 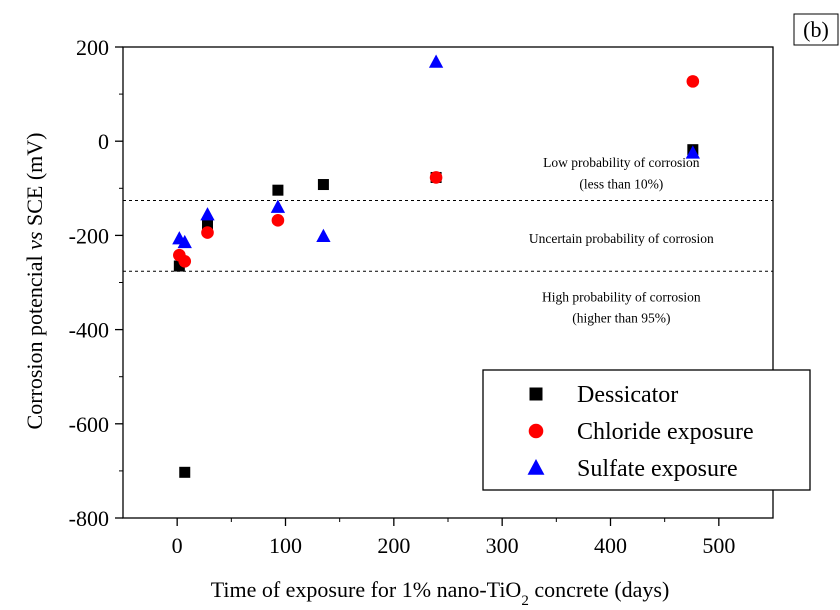 What do you see at coordinates (34, 340) in the screenshot?
I see `y-axis-title-pre: Corrosion potencial` at bounding box center [34, 340].